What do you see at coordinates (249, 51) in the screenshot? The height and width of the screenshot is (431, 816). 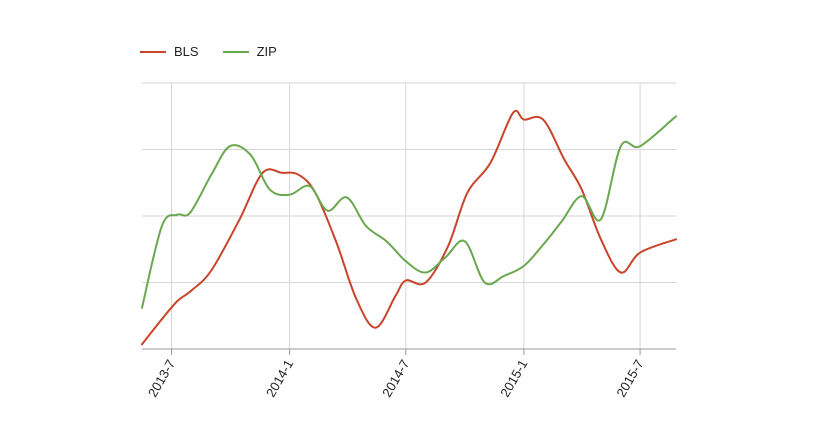 I see `legend-item-zip: ZIP` at bounding box center [249, 51].